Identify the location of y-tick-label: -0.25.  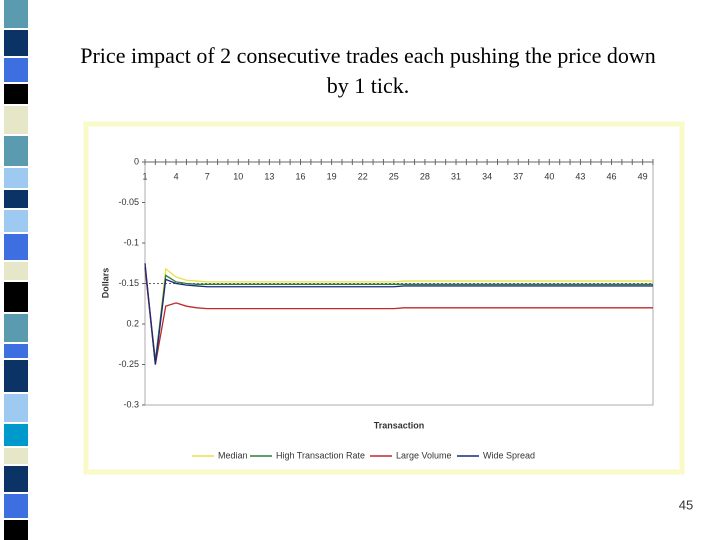
(128, 364).